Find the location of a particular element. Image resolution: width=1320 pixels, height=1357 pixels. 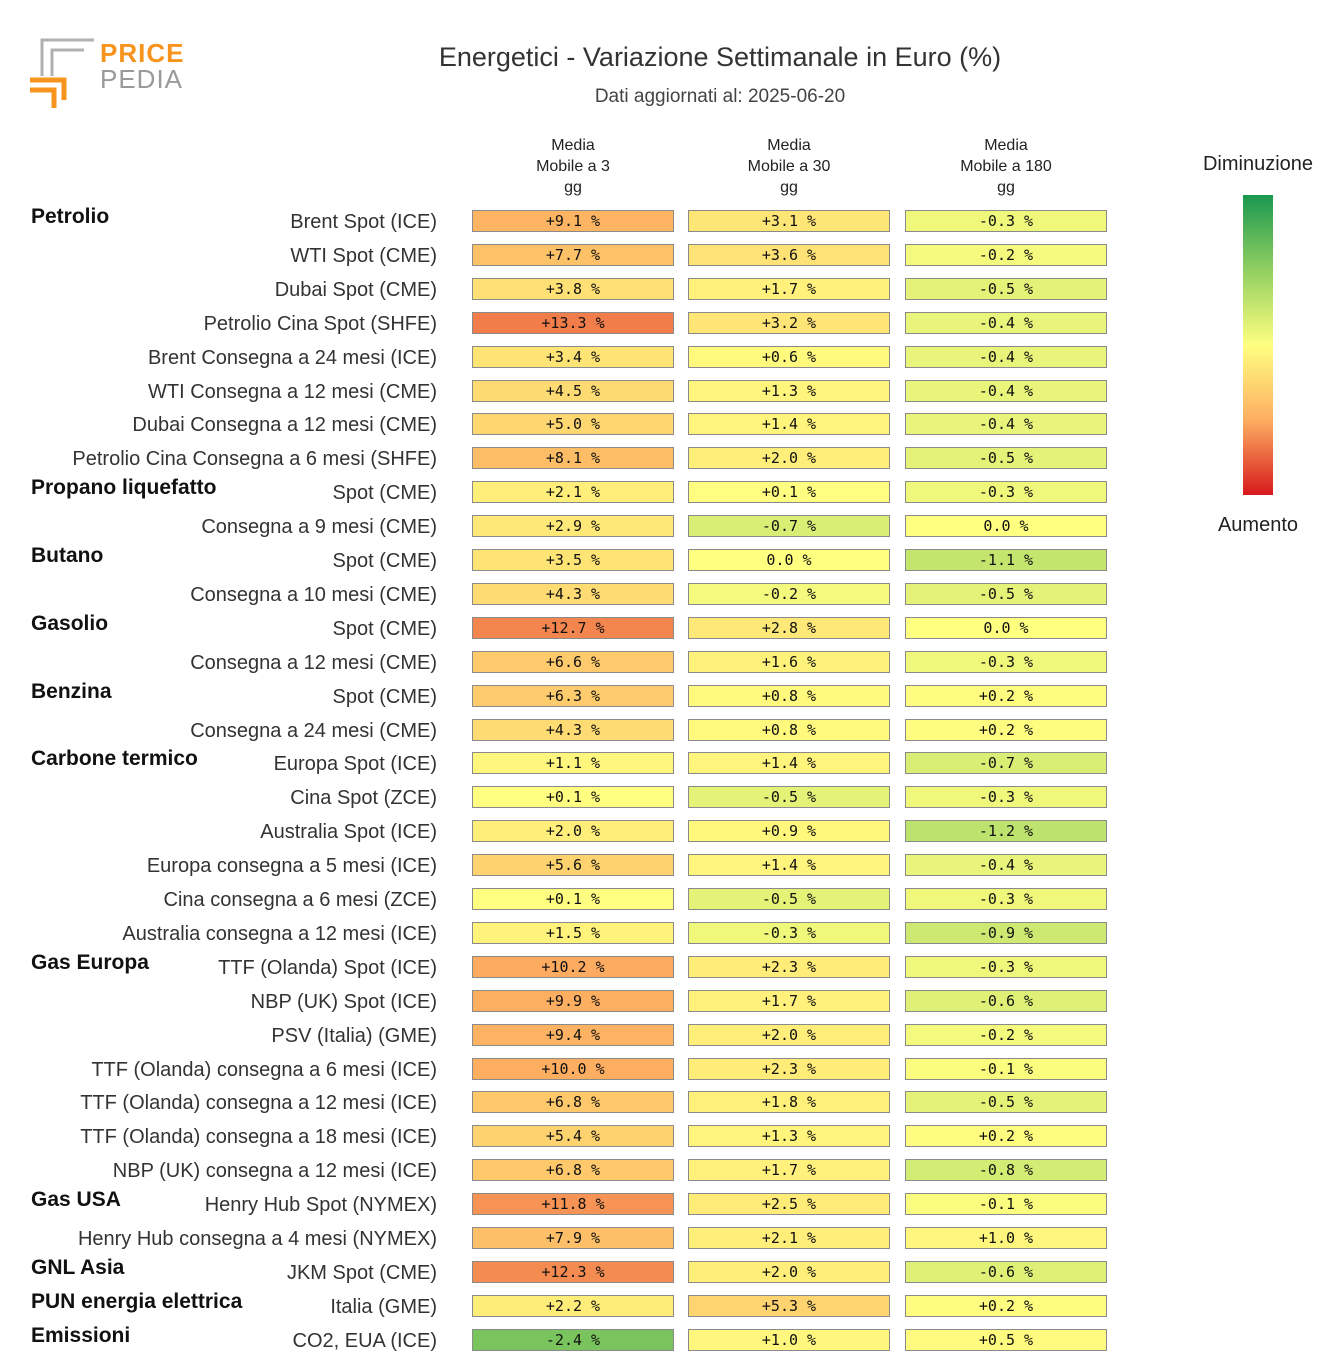

heatmap-cell: +1.1 % is located at coordinates (573, 763).